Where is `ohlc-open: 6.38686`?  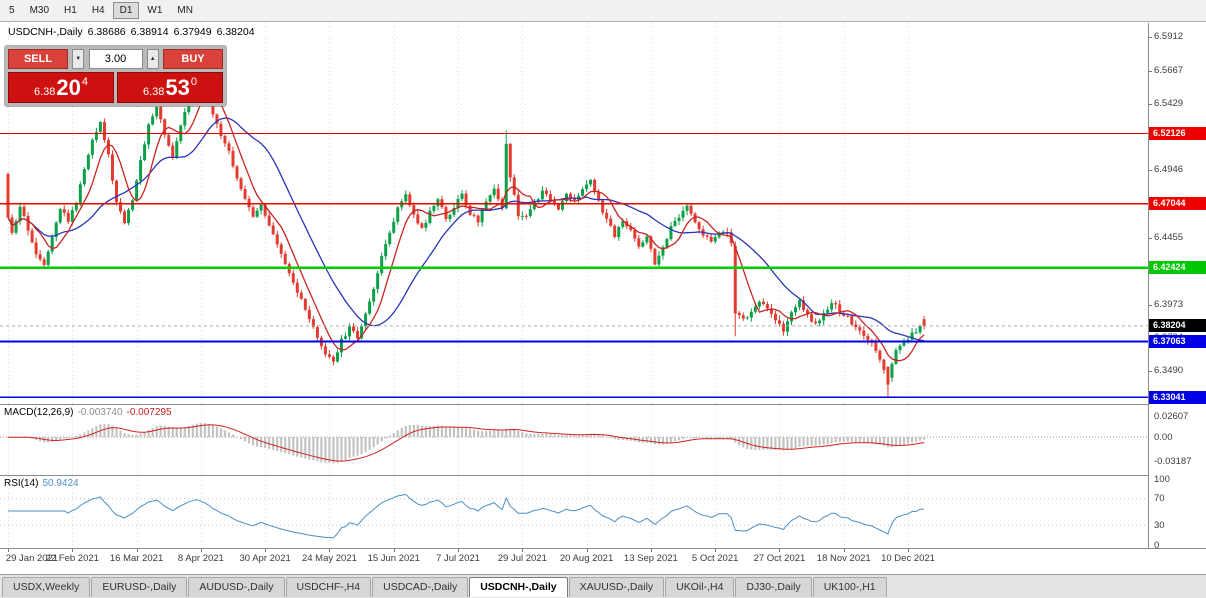
ohlc-open: 6.38686 is located at coordinates (106, 32).